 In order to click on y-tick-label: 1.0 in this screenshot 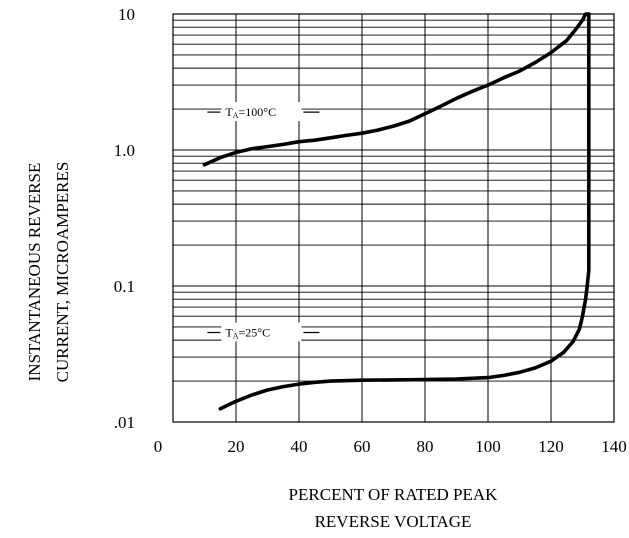, I will do `click(124, 150)`.